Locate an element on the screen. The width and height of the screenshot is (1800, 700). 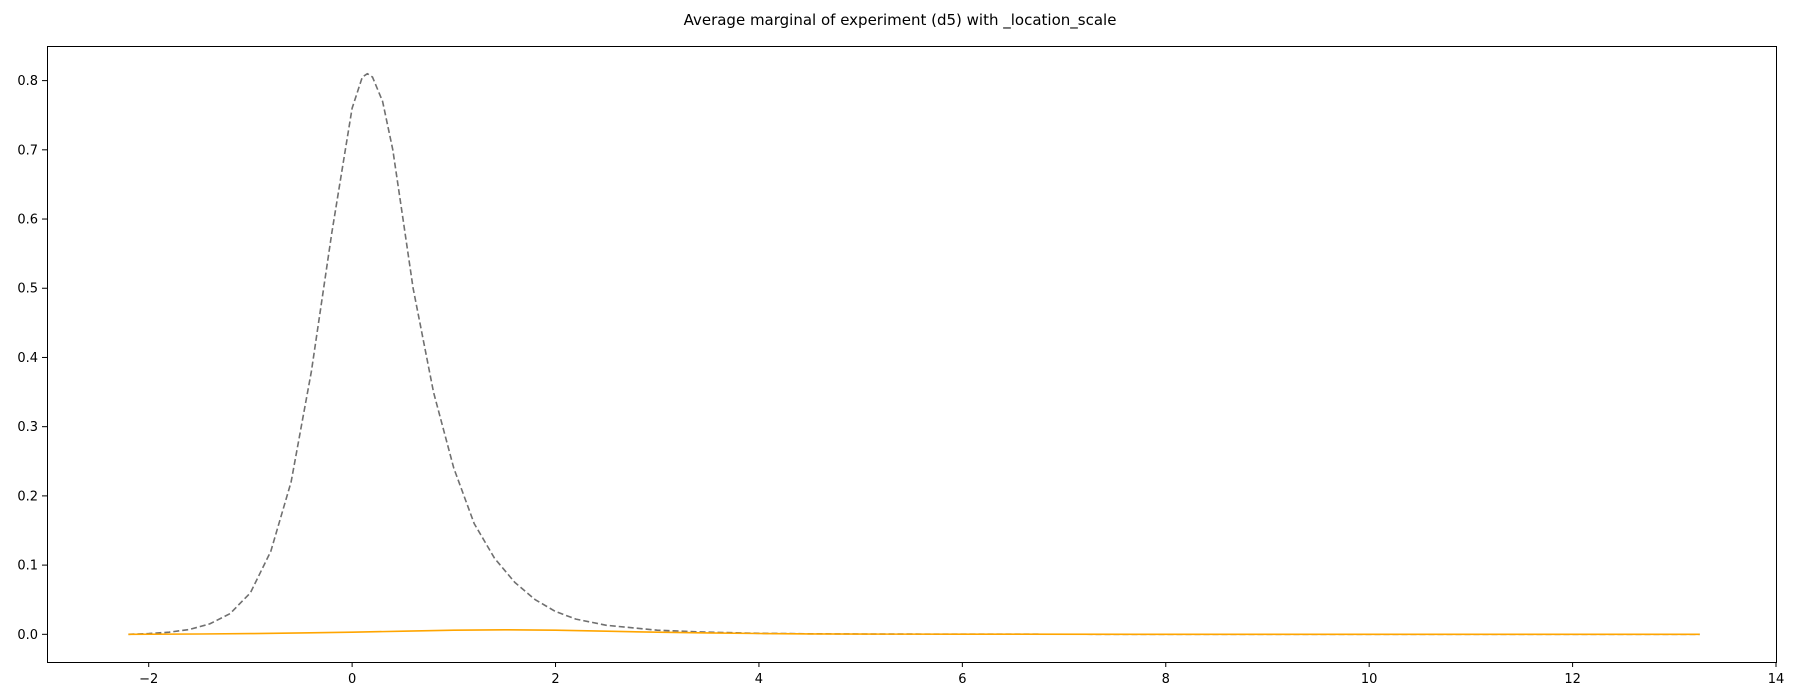
y-tick-label: 0.3 is located at coordinates (27, 427).